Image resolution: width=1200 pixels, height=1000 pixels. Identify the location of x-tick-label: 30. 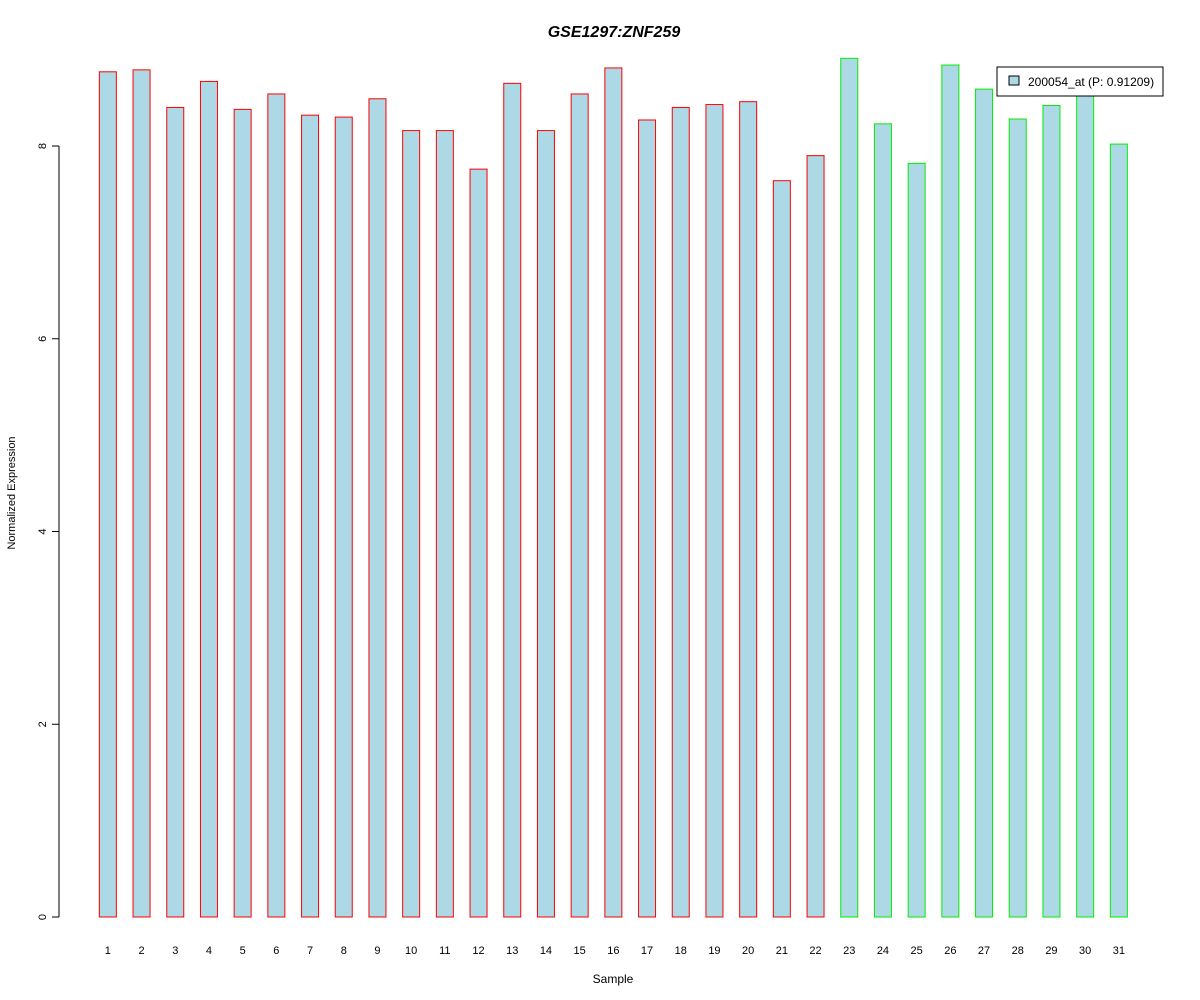
(1085, 951).